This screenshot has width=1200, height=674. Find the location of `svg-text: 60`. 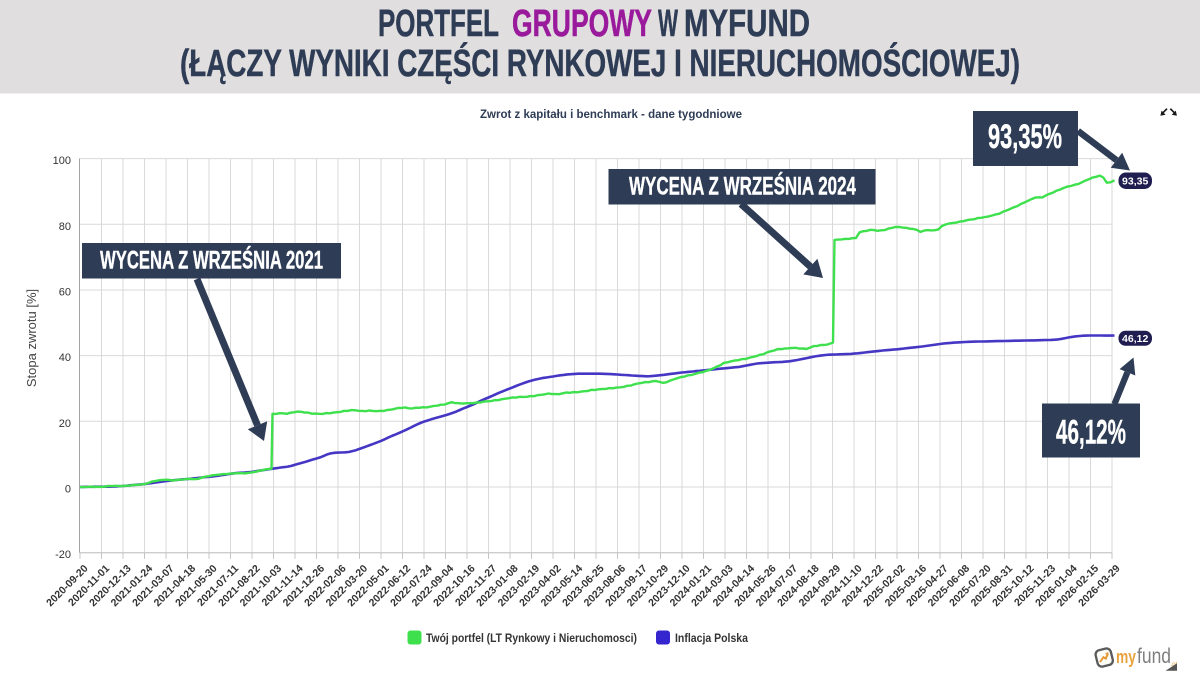

svg-text: 60 is located at coordinates (65, 293).